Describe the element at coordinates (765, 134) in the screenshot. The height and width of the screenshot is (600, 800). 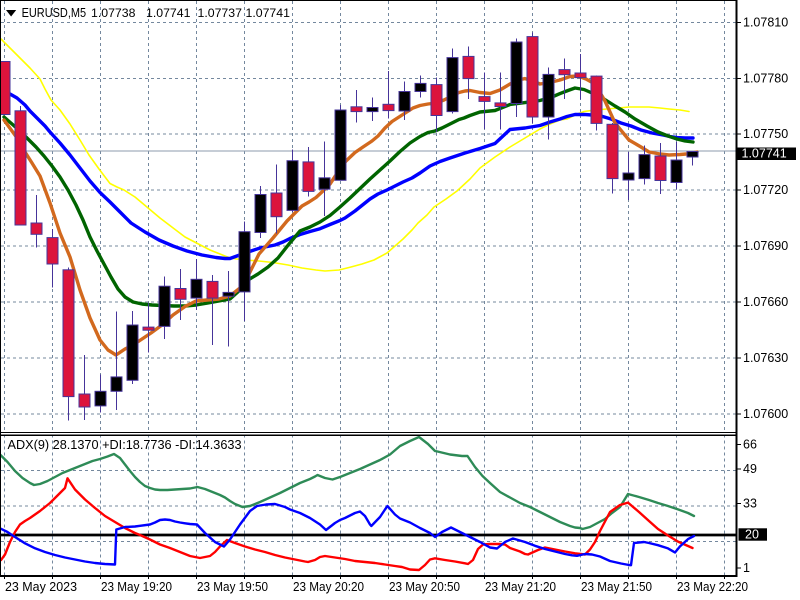
I see `svg-text: 1.07750` at that location.